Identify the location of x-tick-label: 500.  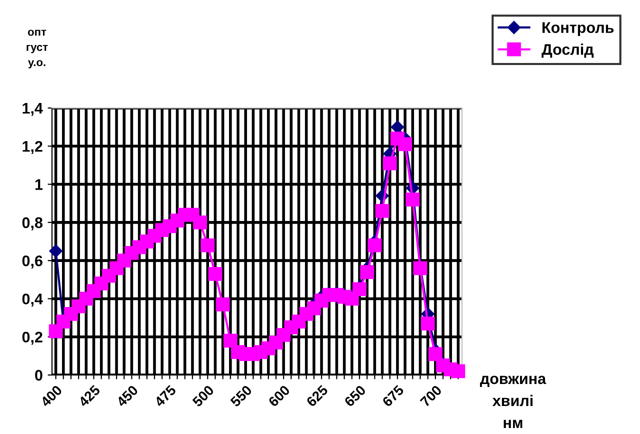
(203, 396).